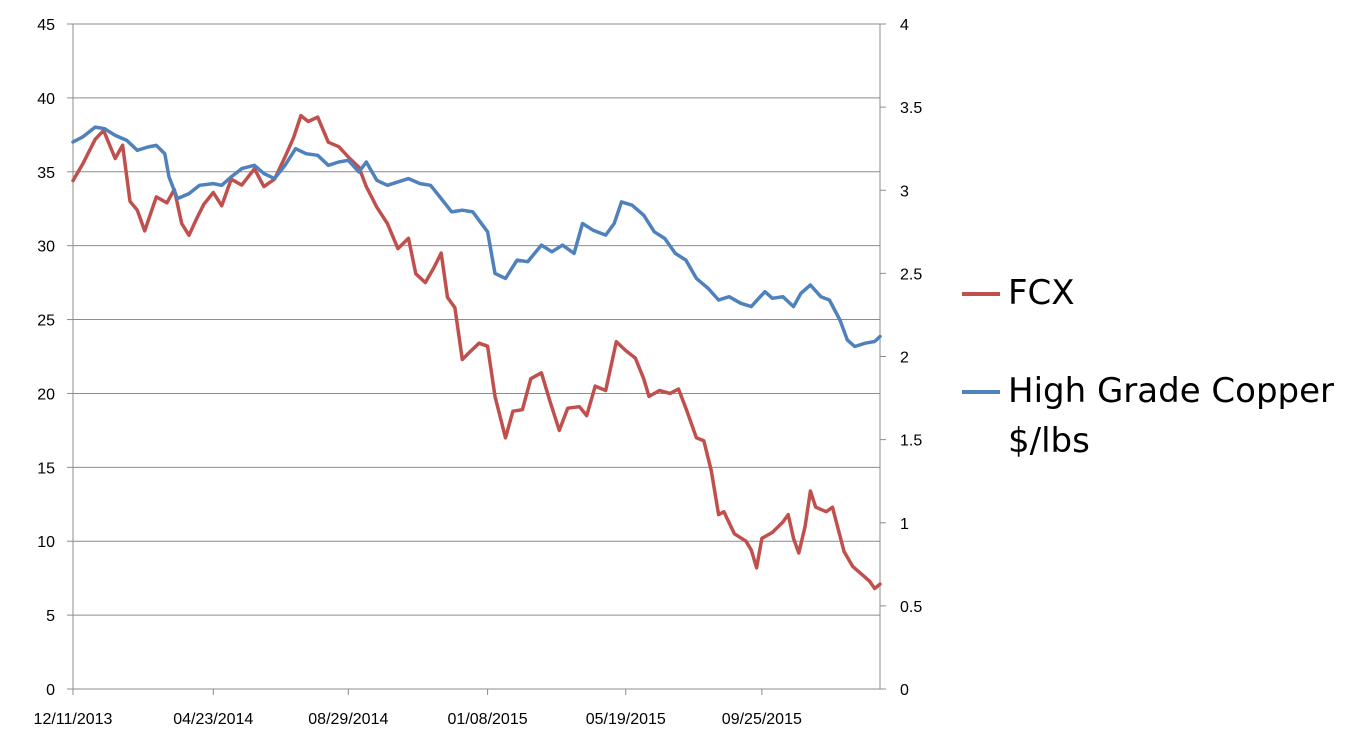 This screenshot has width=1352, height=744. What do you see at coordinates (46, 99) in the screenshot?
I see `left-tick-label: 40` at bounding box center [46, 99].